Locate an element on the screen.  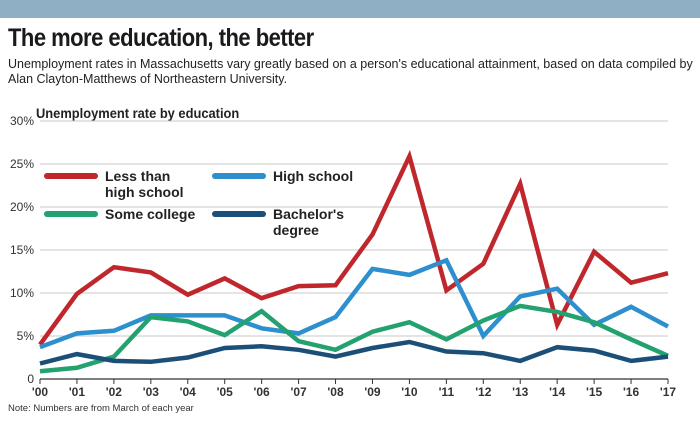
x-tick-label: '17 is located at coordinates (668, 392).